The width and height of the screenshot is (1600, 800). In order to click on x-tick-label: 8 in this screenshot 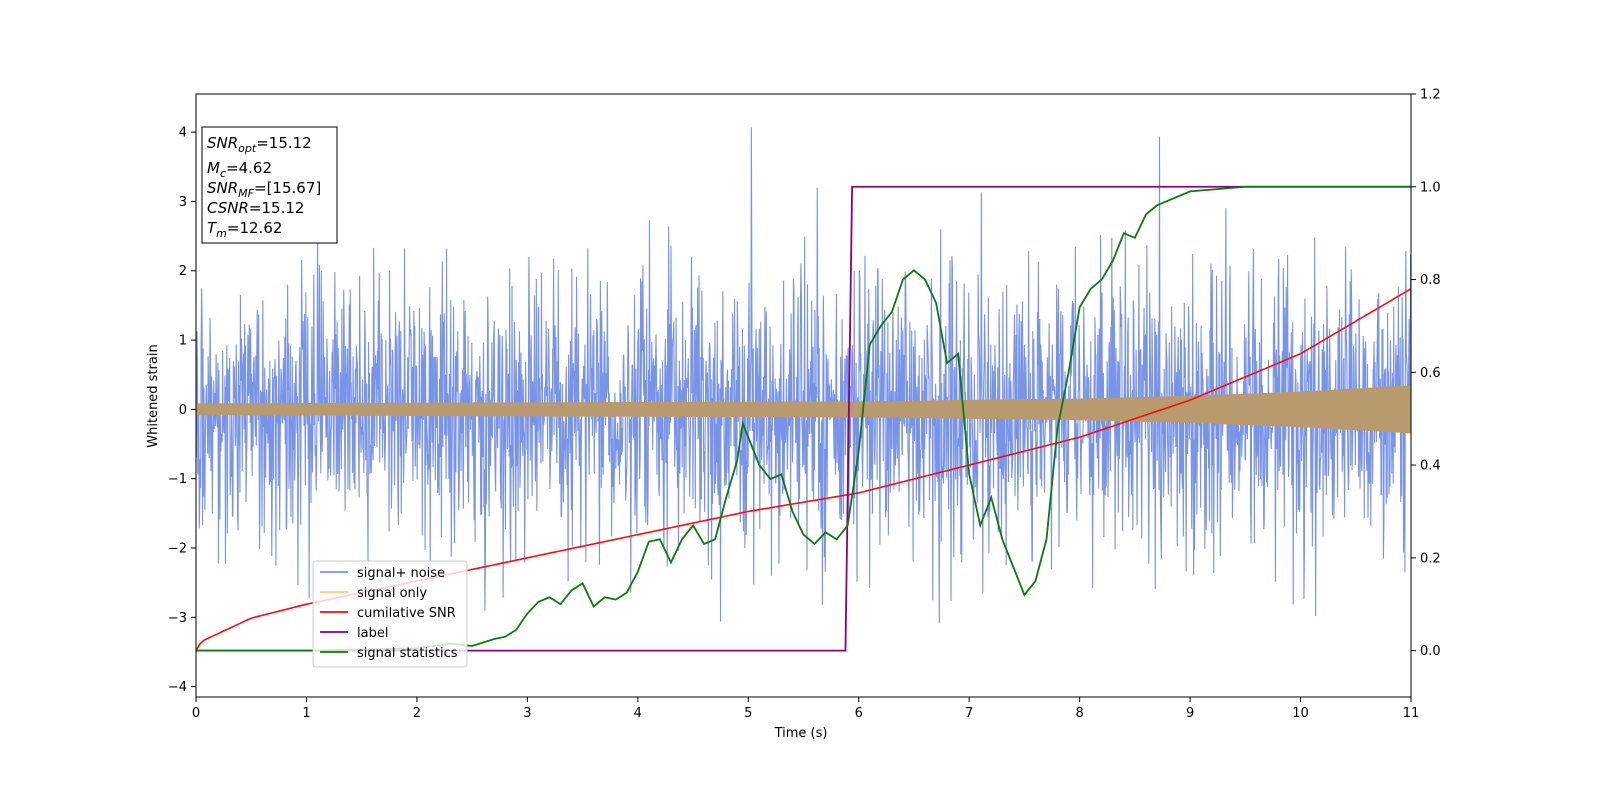, I will do `click(1079, 713)`.